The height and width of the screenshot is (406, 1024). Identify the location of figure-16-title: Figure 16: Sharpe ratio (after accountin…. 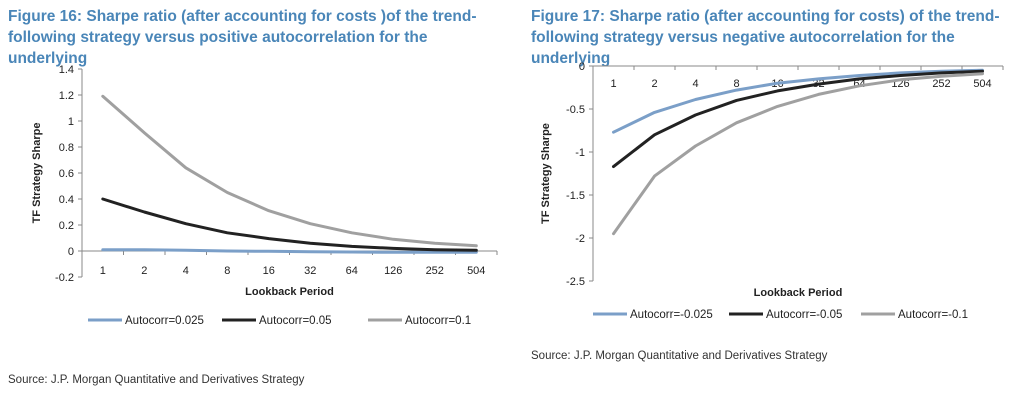
(242, 37).